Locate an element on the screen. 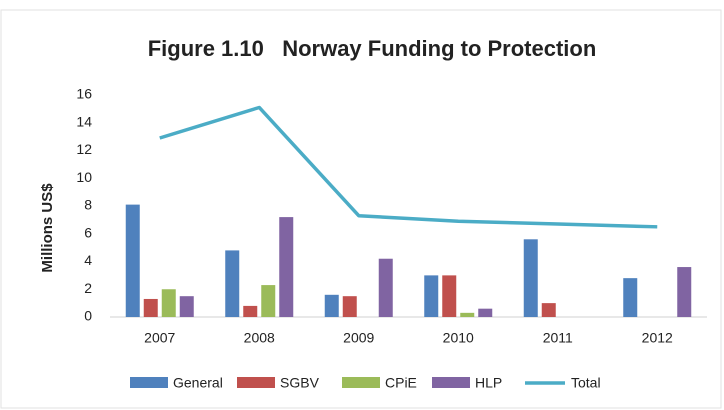 The image size is (724, 410). legend-label: General is located at coordinates (198, 383).